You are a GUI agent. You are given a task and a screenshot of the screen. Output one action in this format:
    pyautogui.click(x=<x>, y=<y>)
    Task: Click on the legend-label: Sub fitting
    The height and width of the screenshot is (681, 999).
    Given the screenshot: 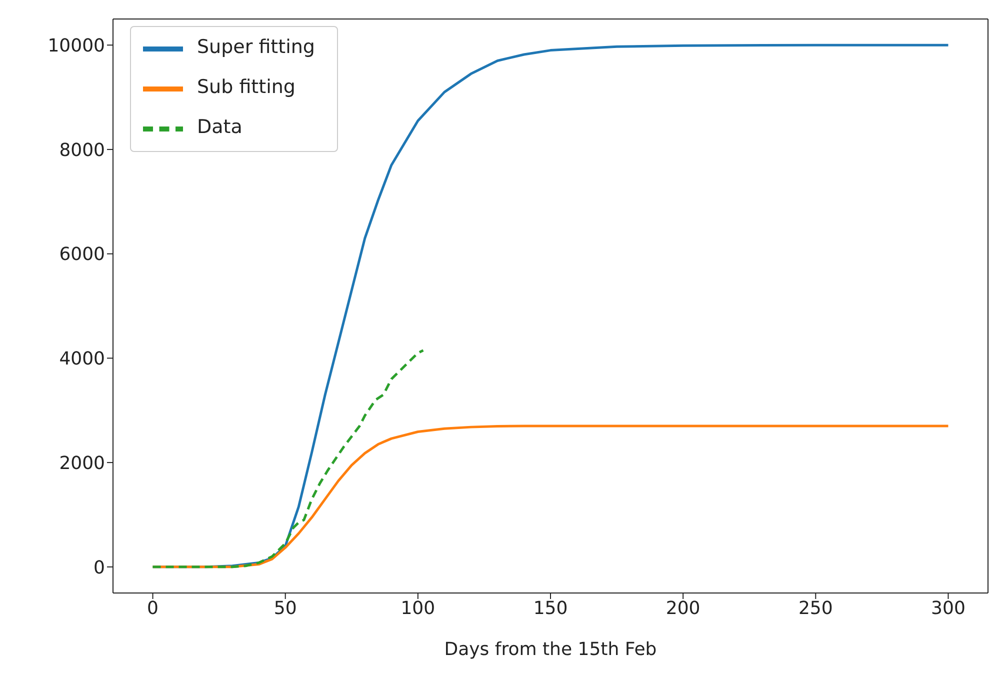 What is the action you would take?
    pyautogui.click(x=246, y=87)
    